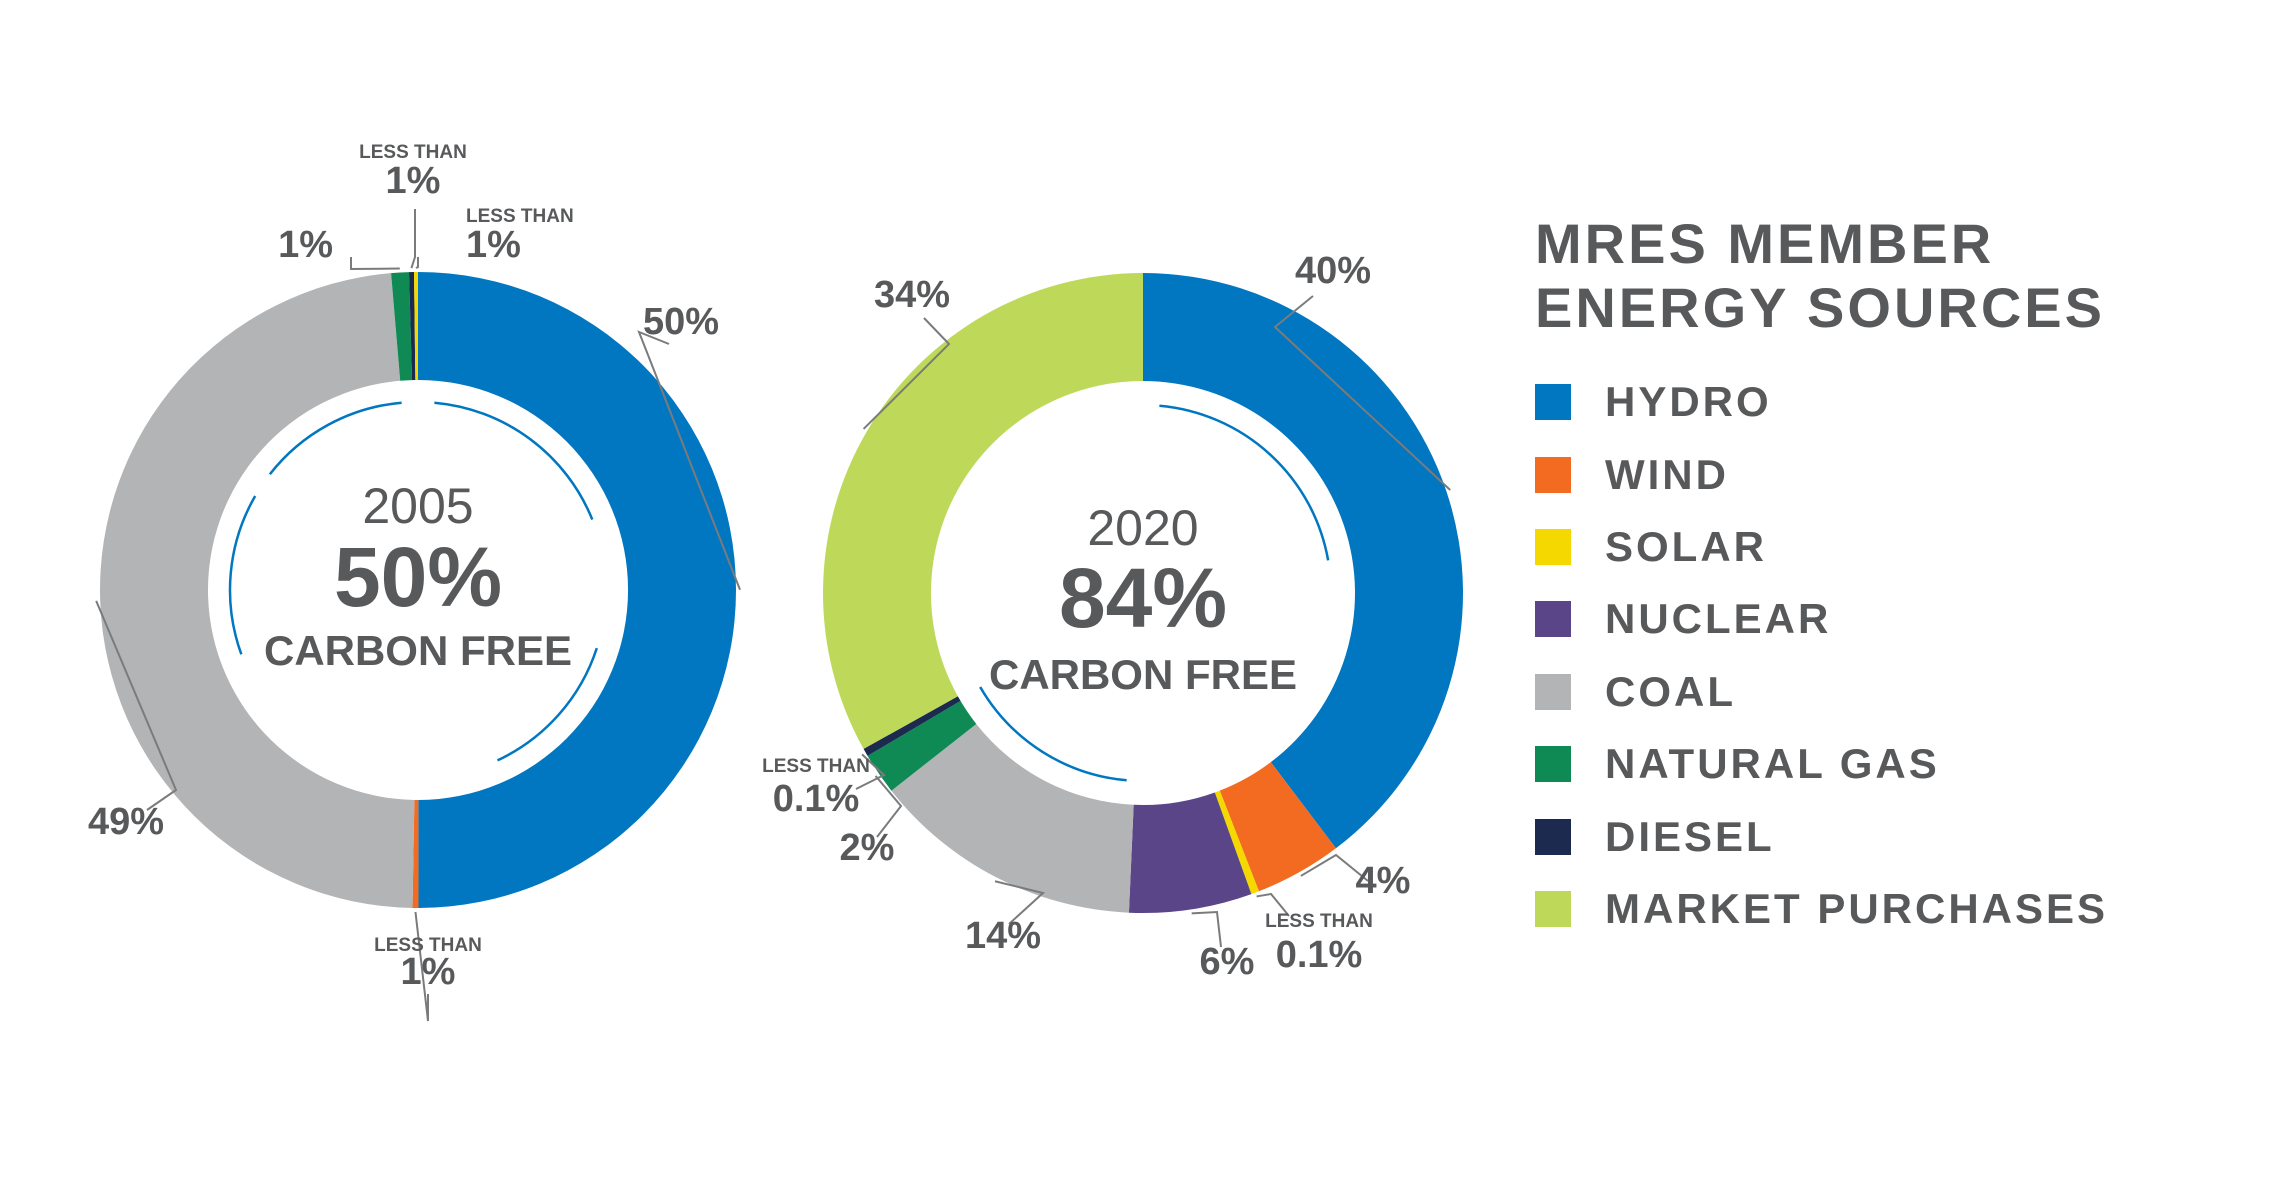 Image resolution: width=2269 pixels, height=1200 pixels. Describe the element at coordinates (1885, 692) in the screenshot. I see `legend-item-coal: COAL` at that location.